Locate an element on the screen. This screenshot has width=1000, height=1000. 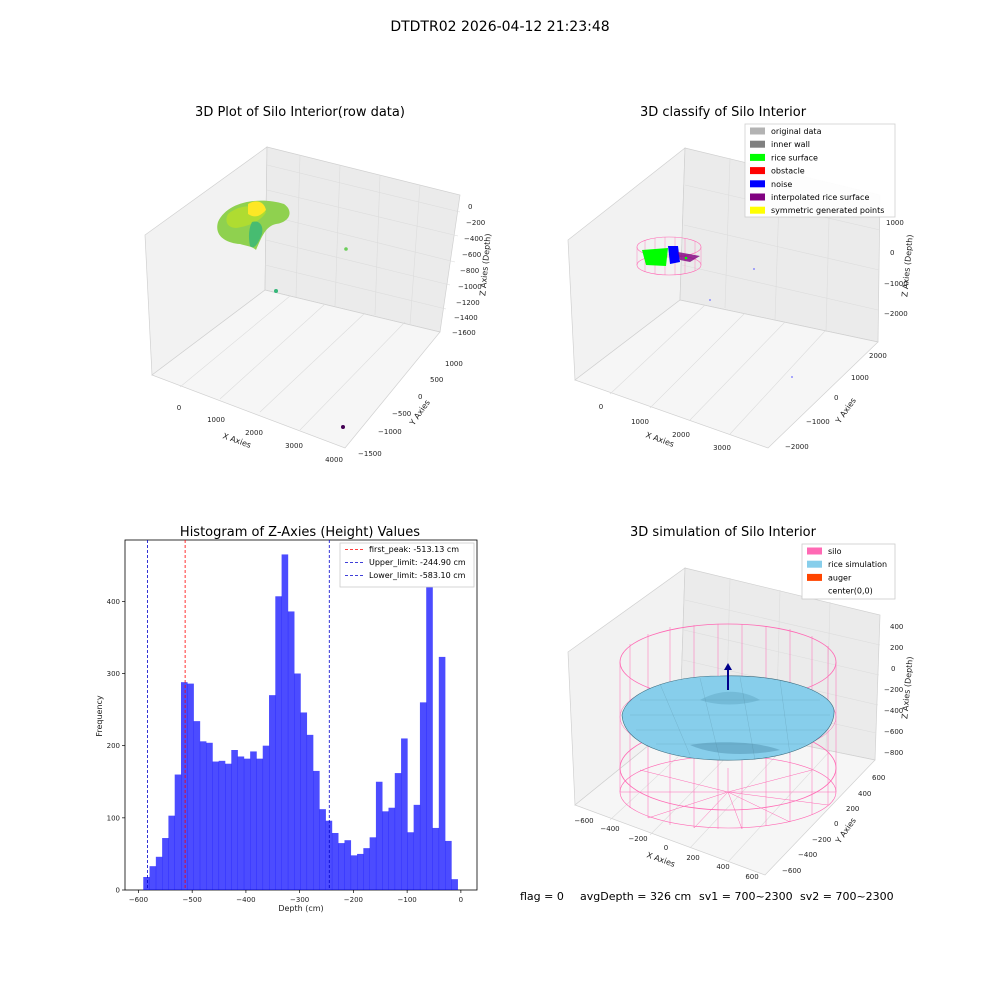
hist-ytick-label: 400 is located at coordinates (113, 602).